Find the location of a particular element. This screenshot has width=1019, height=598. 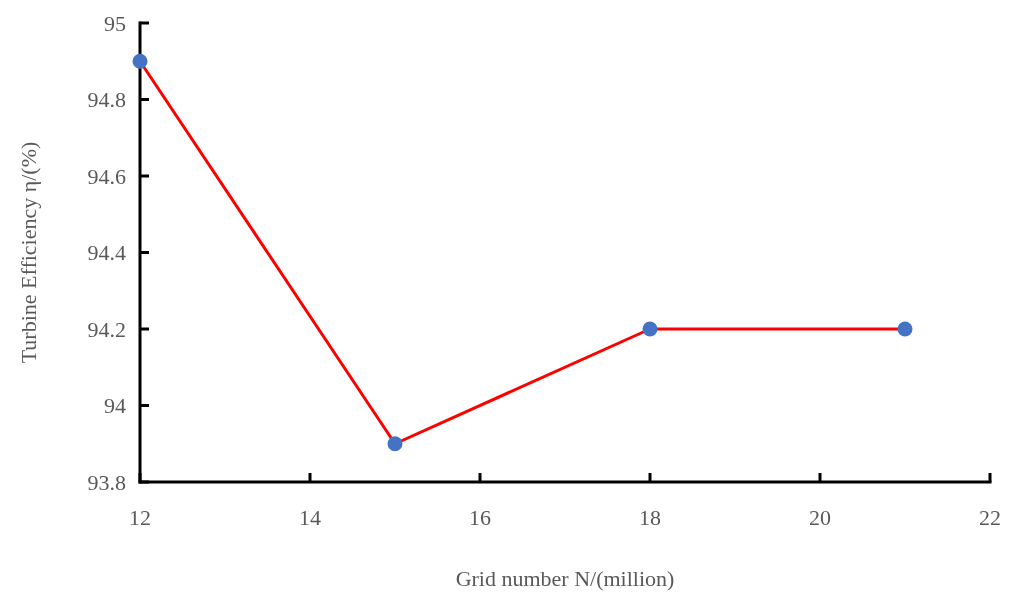

x-tick-label: 22 is located at coordinates (990, 517).